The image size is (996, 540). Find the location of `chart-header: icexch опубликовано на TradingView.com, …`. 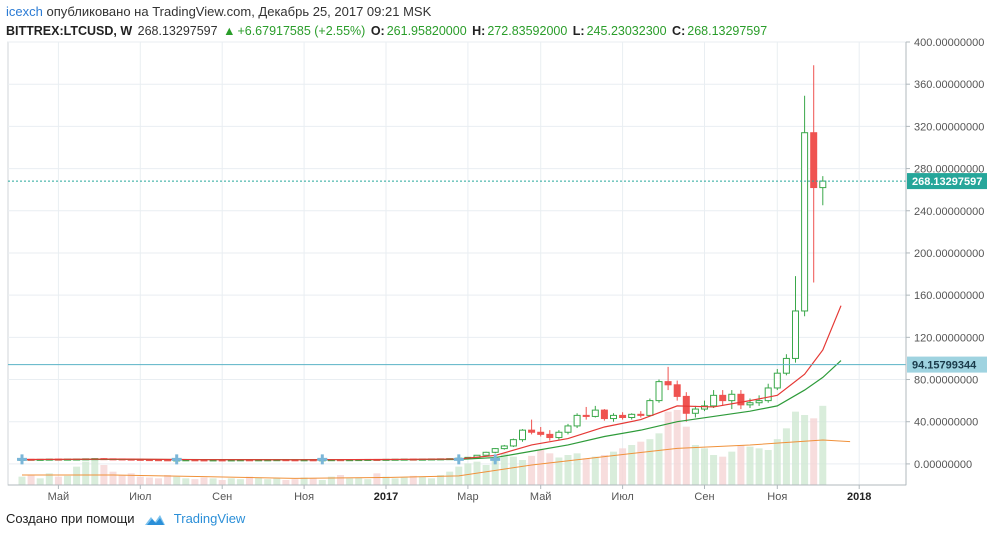

chart-header: icexch опубликовано на TradingView.com, … is located at coordinates (496, 23).